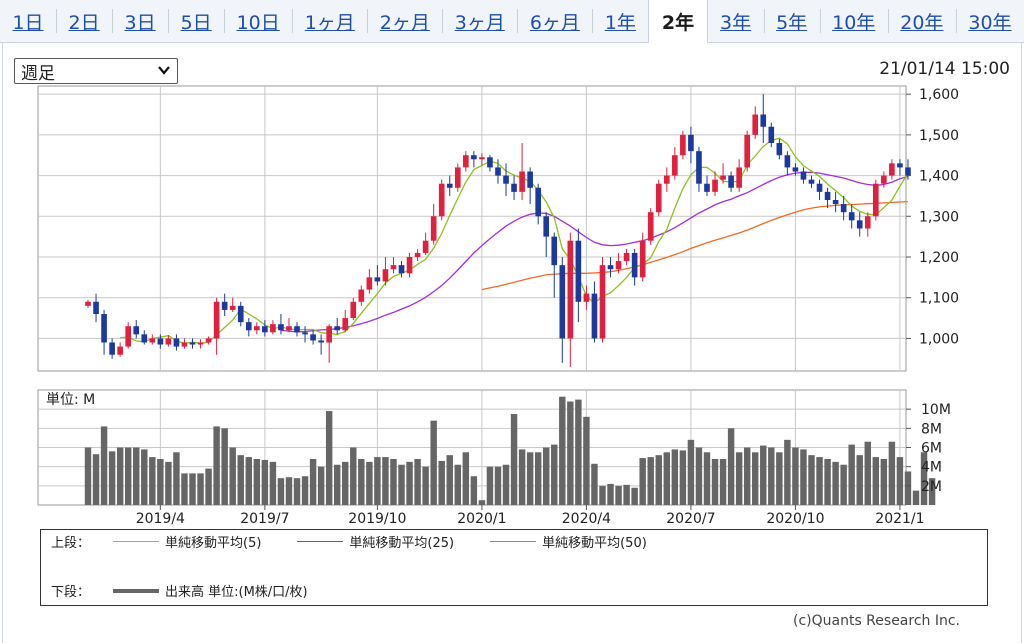 This screenshot has width=1024, height=643. Describe the element at coordinates (791, 21) in the screenshot. I see `tab-5年: 5年` at that location.